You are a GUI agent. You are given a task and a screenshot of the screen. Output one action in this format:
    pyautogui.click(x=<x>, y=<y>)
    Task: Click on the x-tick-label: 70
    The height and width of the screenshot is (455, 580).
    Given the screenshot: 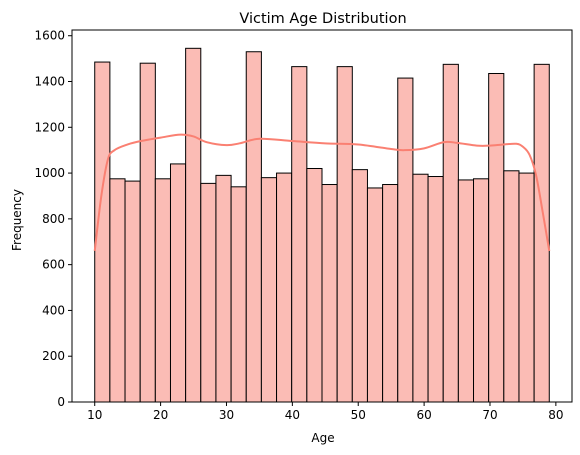 What is the action you would take?
    pyautogui.click(x=489, y=415)
    